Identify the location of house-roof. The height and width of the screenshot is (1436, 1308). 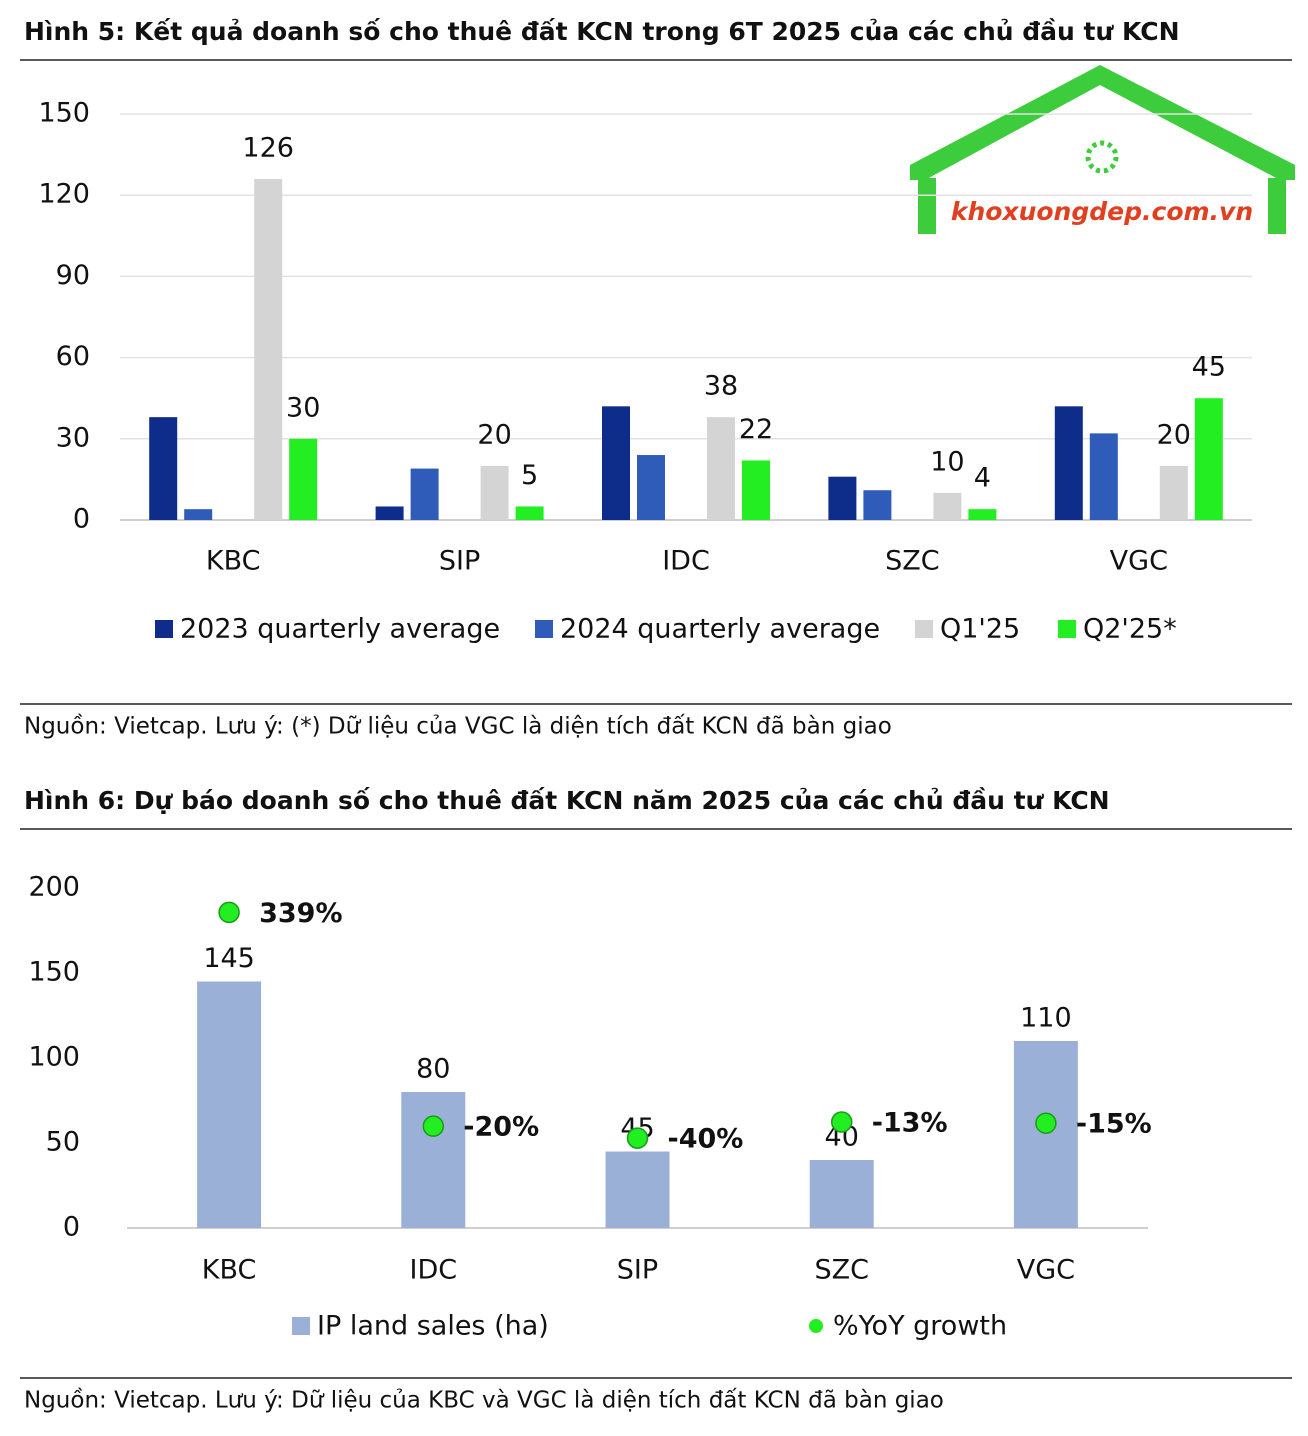
(1102, 122).